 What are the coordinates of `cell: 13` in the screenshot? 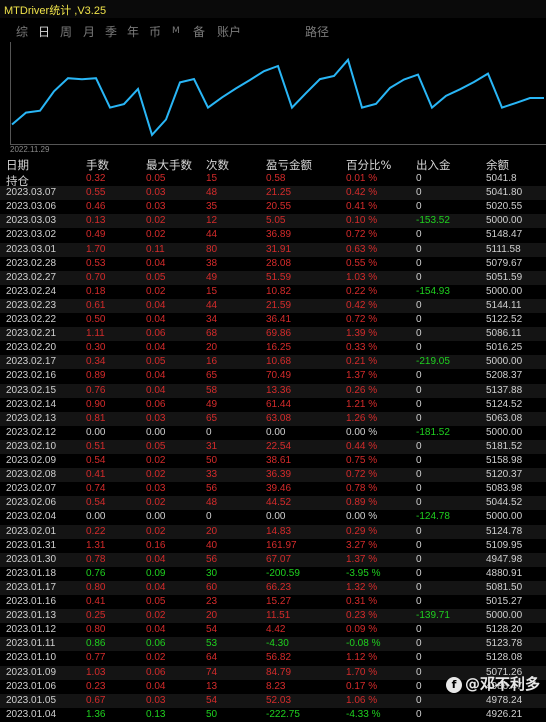 It's located at (212, 686).